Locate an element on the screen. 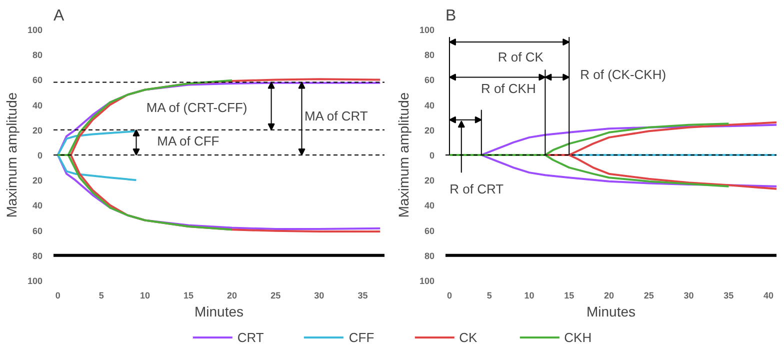 The width and height of the screenshot is (784, 355). annotation: MA of CFF is located at coordinates (188, 141).